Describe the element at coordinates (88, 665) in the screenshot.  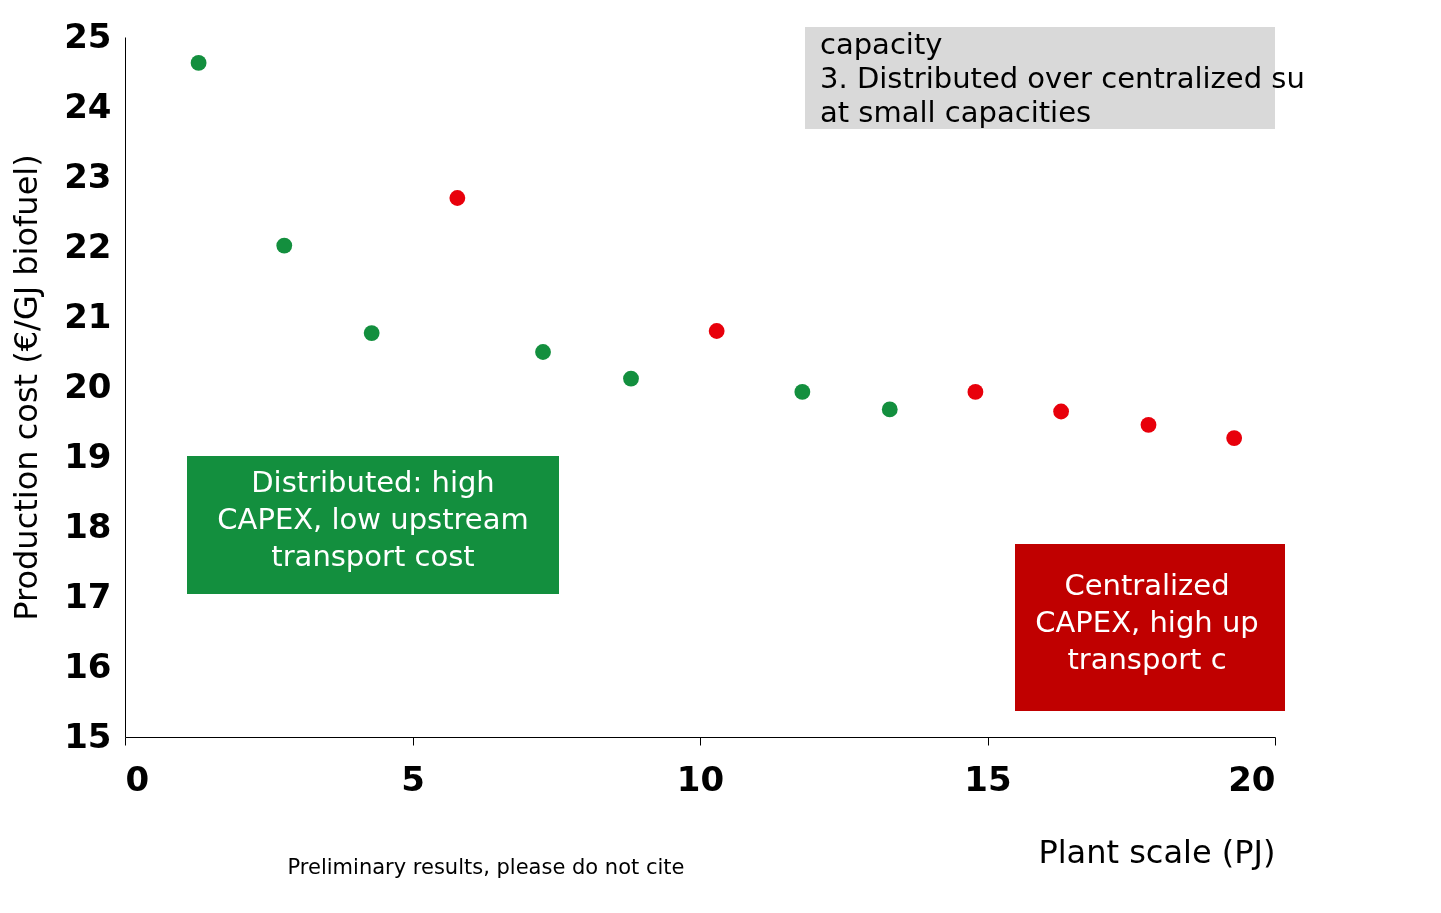
I see `y-tick-label: 16` at that location.